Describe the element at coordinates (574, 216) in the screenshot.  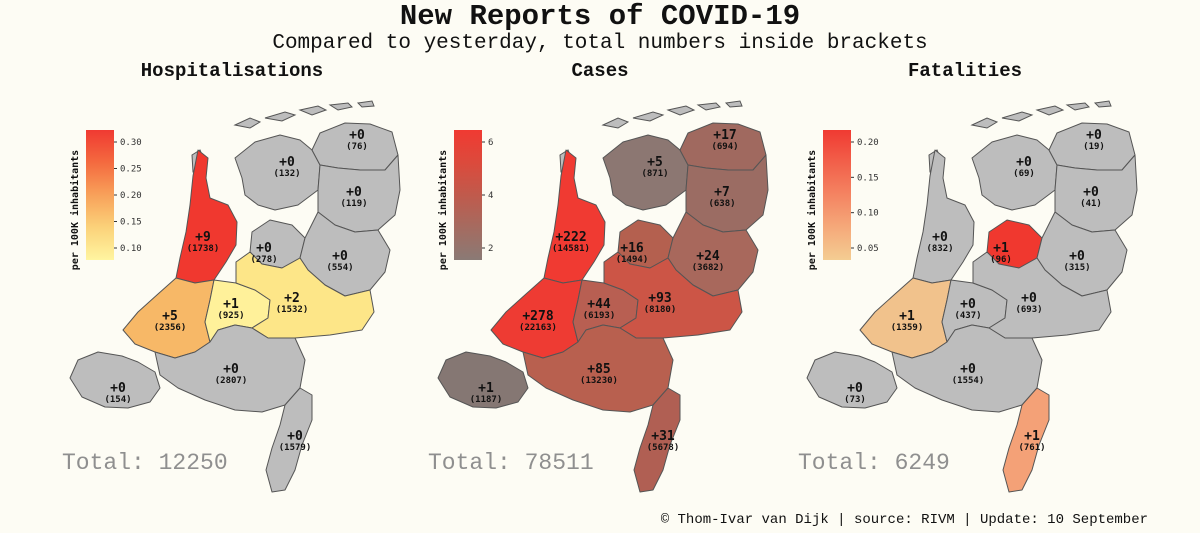
I see `province-noord-holland-cases` at that location.